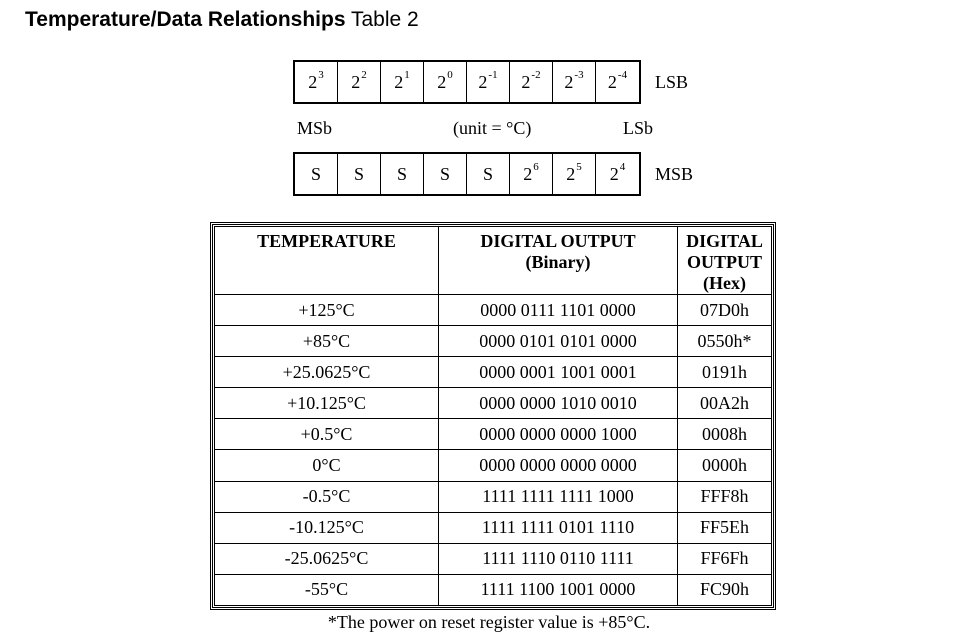  Describe the element at coordinates (558, 434) in the screenshot. I see `binary-output-cell: 0000 0000 0000 1000` at that location.